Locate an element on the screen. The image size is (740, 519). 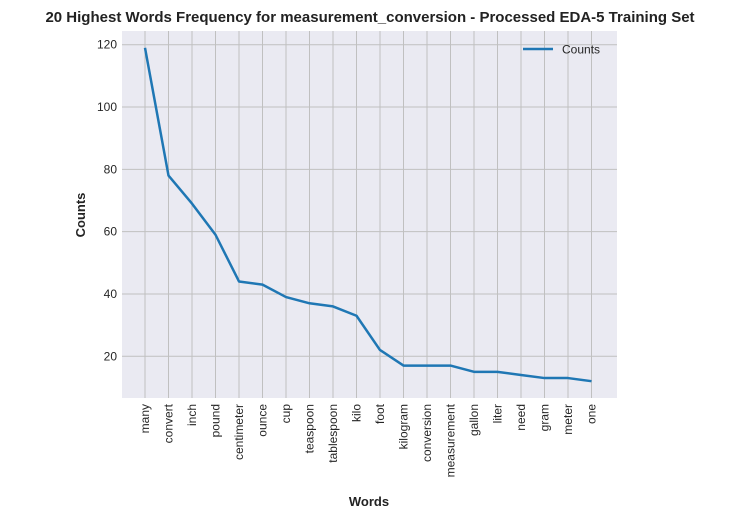
y-tick-label: 100 is located at coordinates (107, 107).